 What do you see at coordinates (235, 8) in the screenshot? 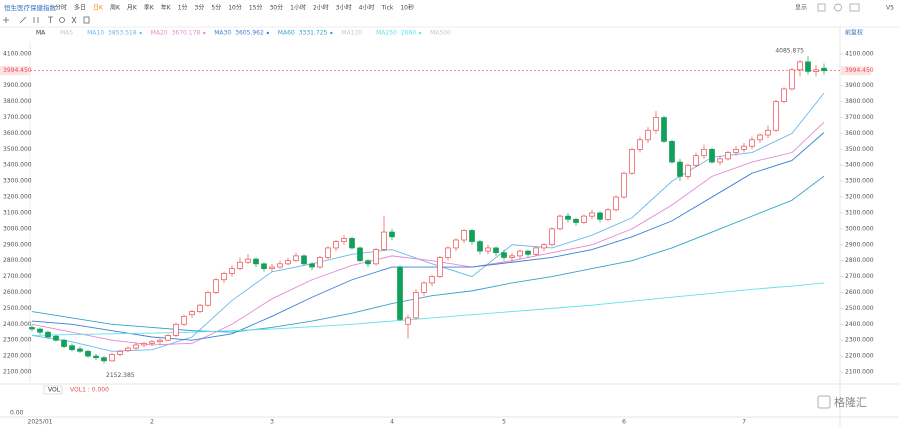
I see `period-tab: 10分` at bounding box center [235, 8].